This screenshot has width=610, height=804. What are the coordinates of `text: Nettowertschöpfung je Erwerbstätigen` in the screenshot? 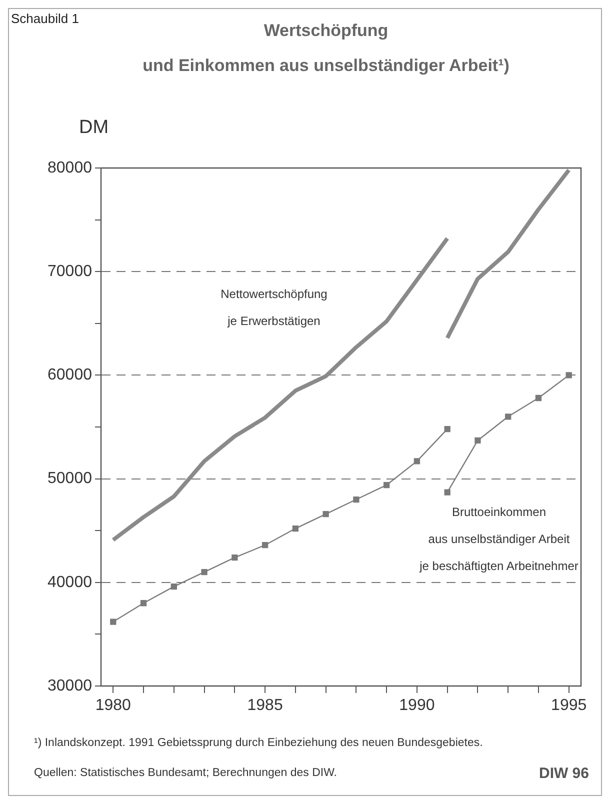 It's located at (274, 308).